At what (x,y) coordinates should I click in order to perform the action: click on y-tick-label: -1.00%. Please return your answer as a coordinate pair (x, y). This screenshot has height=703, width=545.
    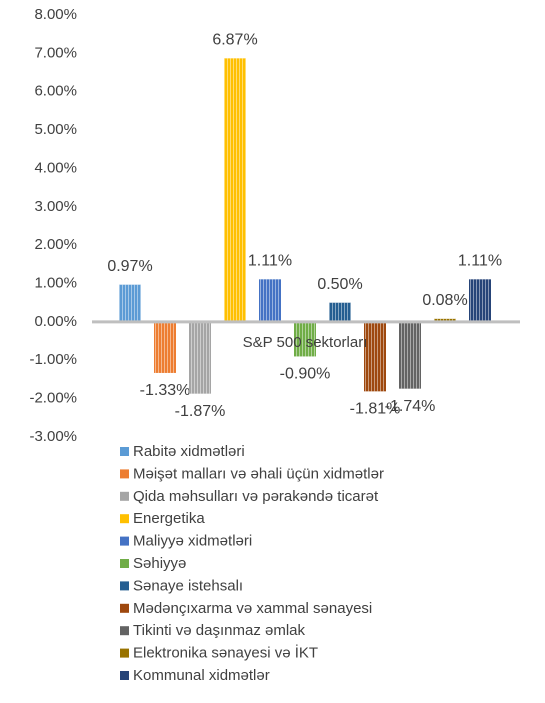
    Looking at the image, I should click on (53, 359).